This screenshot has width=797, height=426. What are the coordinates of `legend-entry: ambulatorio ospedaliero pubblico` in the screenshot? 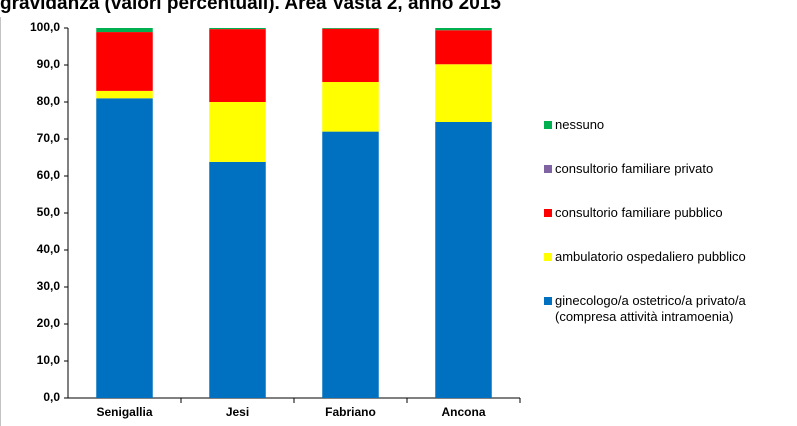 It's located at (664, 257).